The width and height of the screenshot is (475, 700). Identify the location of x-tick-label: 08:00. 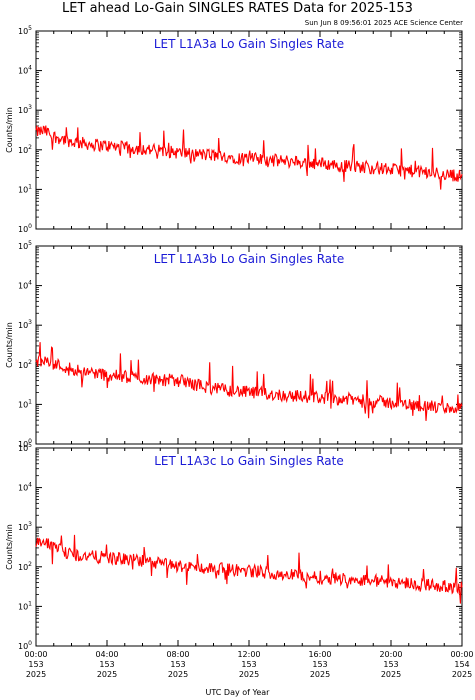
(177, 654).